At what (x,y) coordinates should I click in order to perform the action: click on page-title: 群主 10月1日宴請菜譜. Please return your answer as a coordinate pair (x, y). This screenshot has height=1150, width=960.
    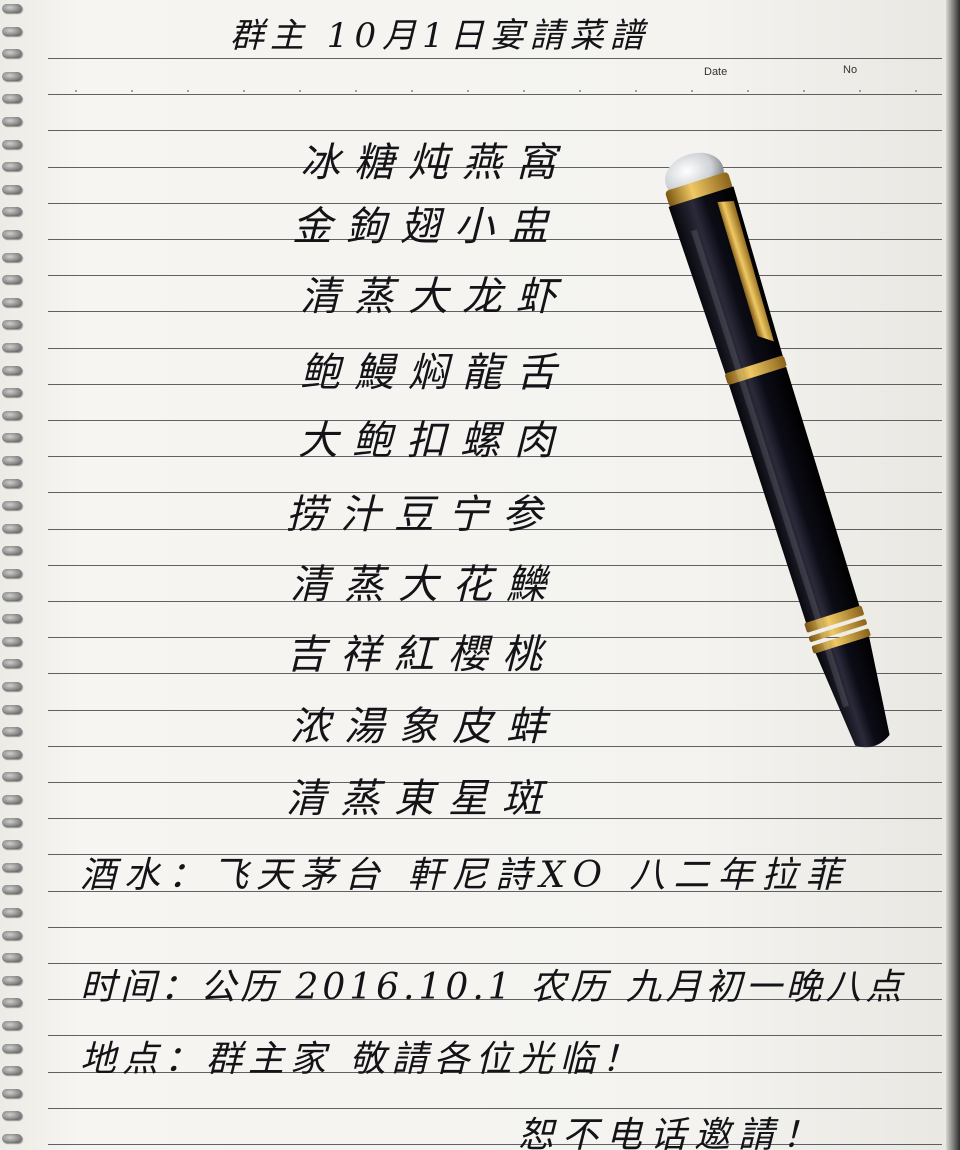
    Looking at the image, I should click on (440, 36).